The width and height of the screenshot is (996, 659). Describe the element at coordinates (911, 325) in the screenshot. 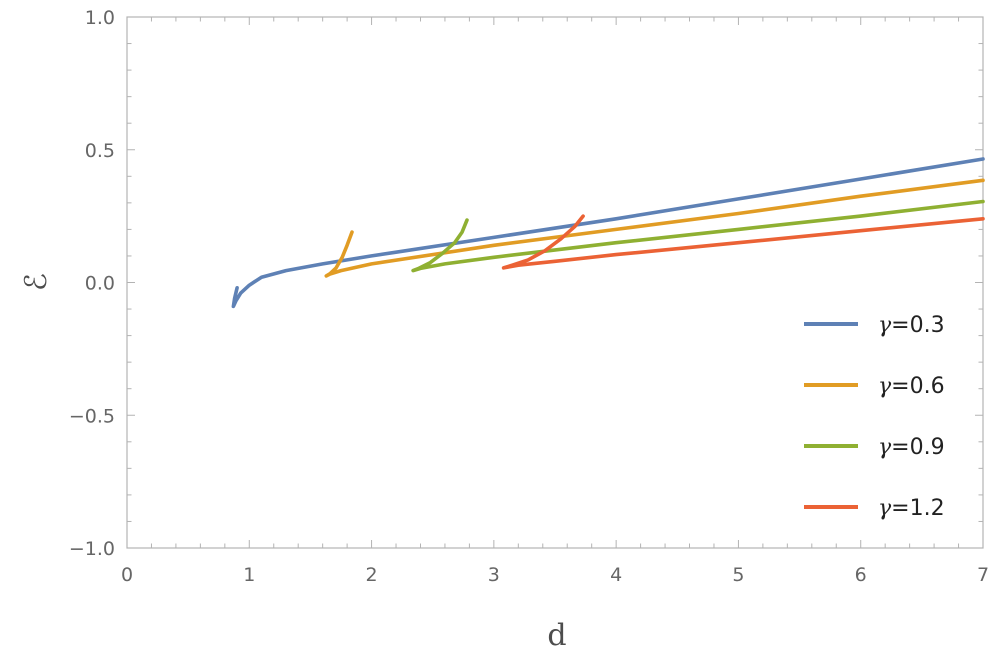

I see `legend-entry: γ=0.3` at that location.